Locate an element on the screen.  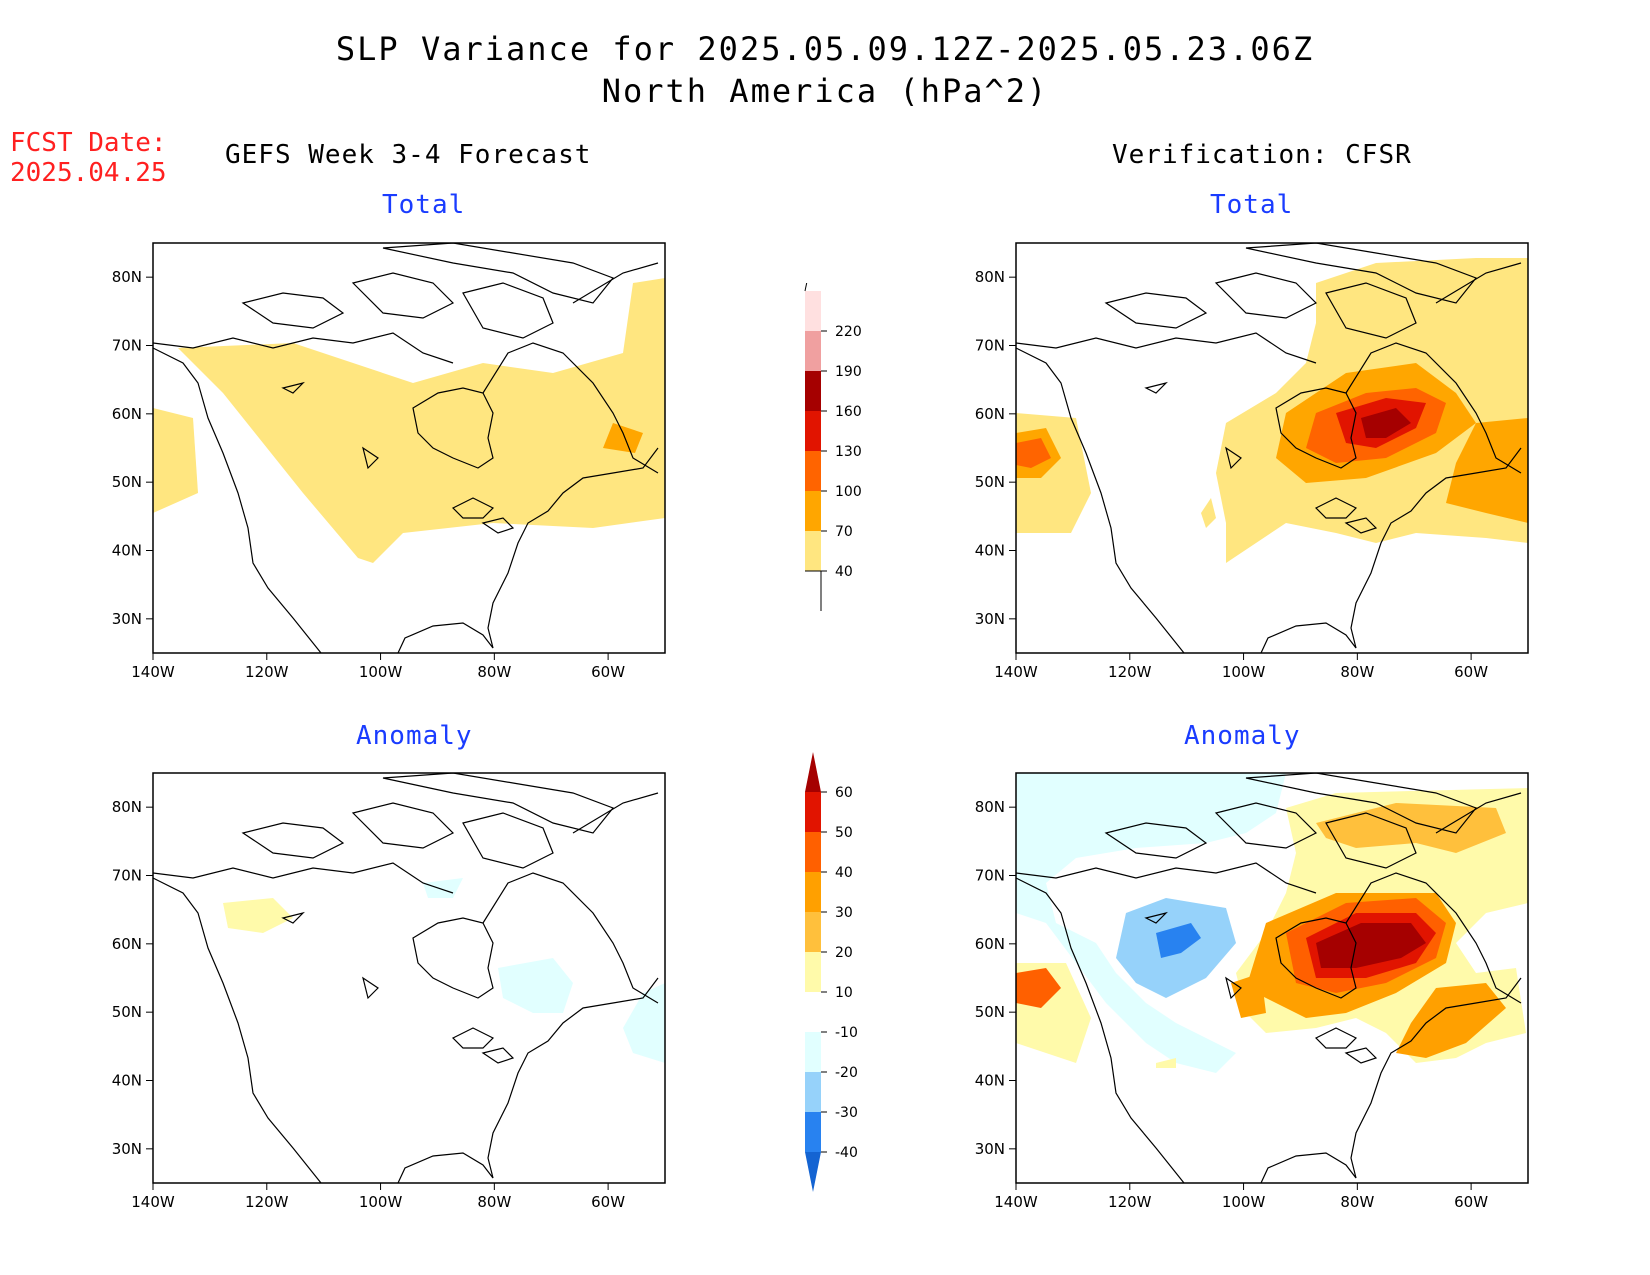
colorbar-total-label: 40 is located at coordinates (844, 572).